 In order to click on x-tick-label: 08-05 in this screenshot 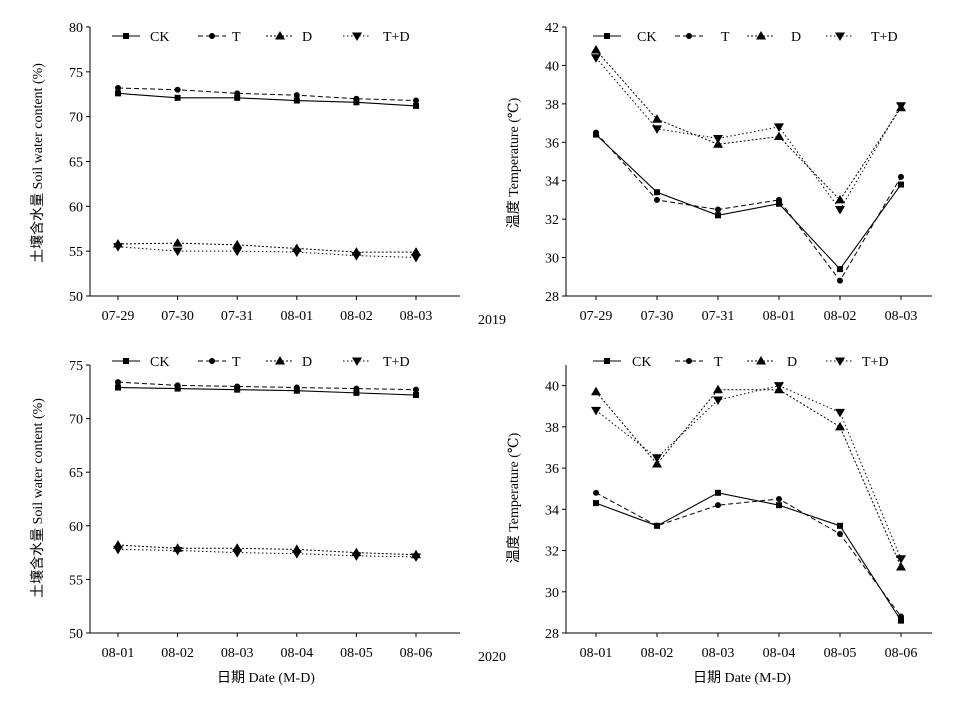, I will do `click(840, 653)`.